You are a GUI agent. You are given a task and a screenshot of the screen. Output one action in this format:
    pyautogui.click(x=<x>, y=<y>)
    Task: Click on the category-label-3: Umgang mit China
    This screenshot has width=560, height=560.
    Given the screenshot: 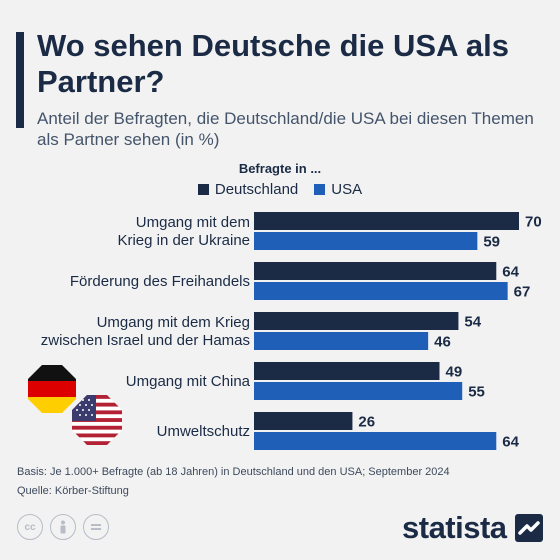 What is the action you would take?
    pyautogui.click(x=188, y=381)
    